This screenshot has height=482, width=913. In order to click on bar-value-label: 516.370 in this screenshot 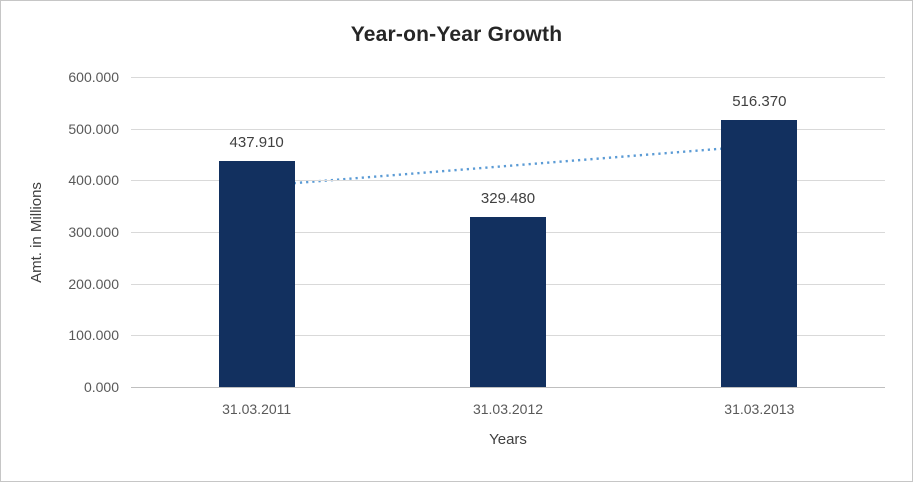, I will do `click(759, 102)`.